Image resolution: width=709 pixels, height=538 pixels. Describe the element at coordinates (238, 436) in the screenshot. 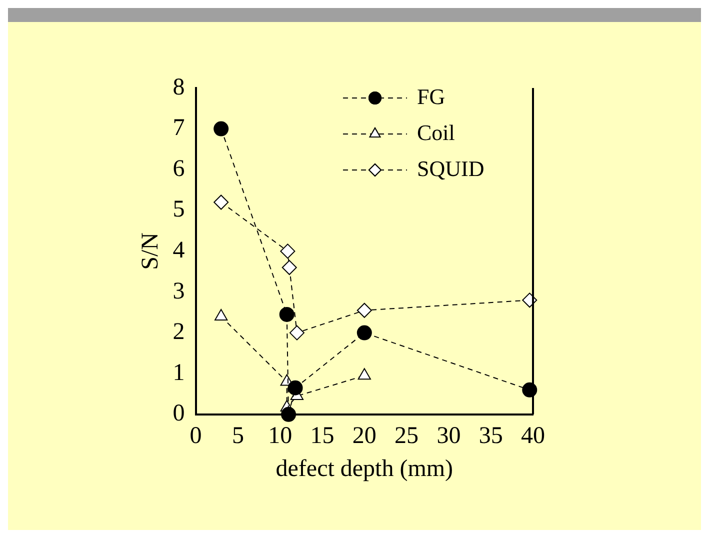

I see `x-tick-label: 5` at that location.